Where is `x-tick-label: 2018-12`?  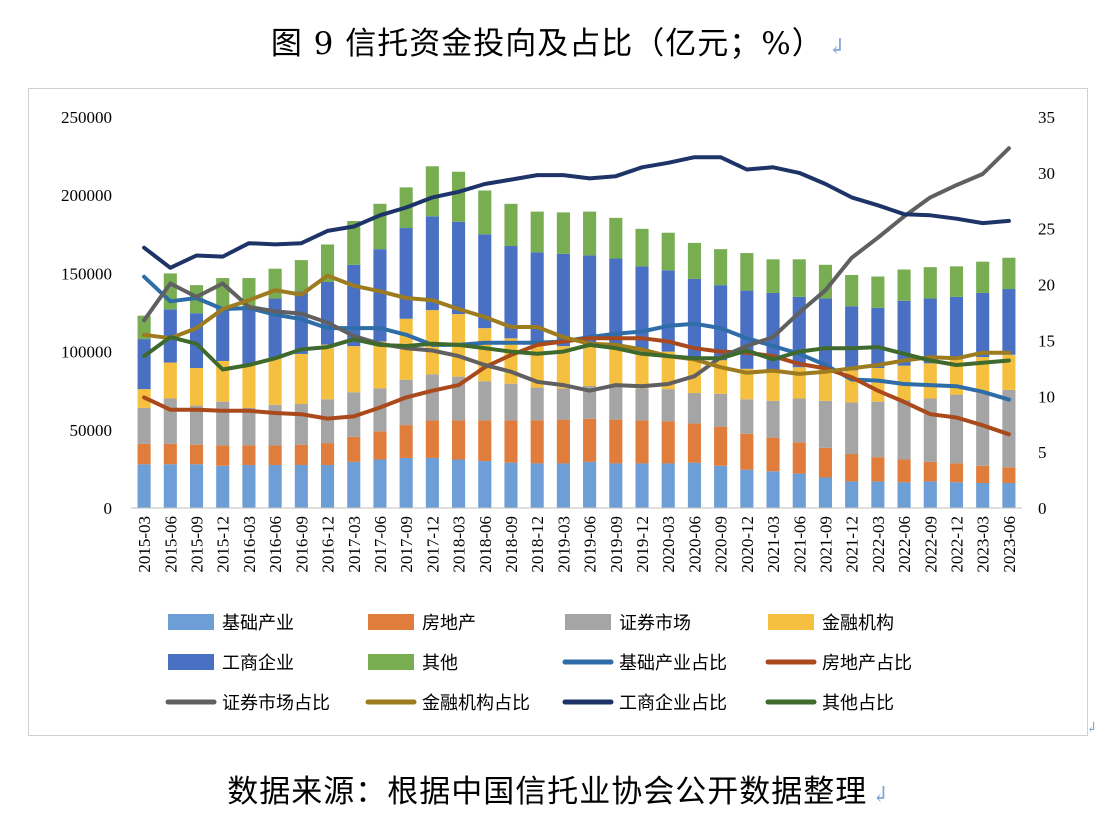 x-tick-label: 2018-12 is located at coordinates (537, 544).